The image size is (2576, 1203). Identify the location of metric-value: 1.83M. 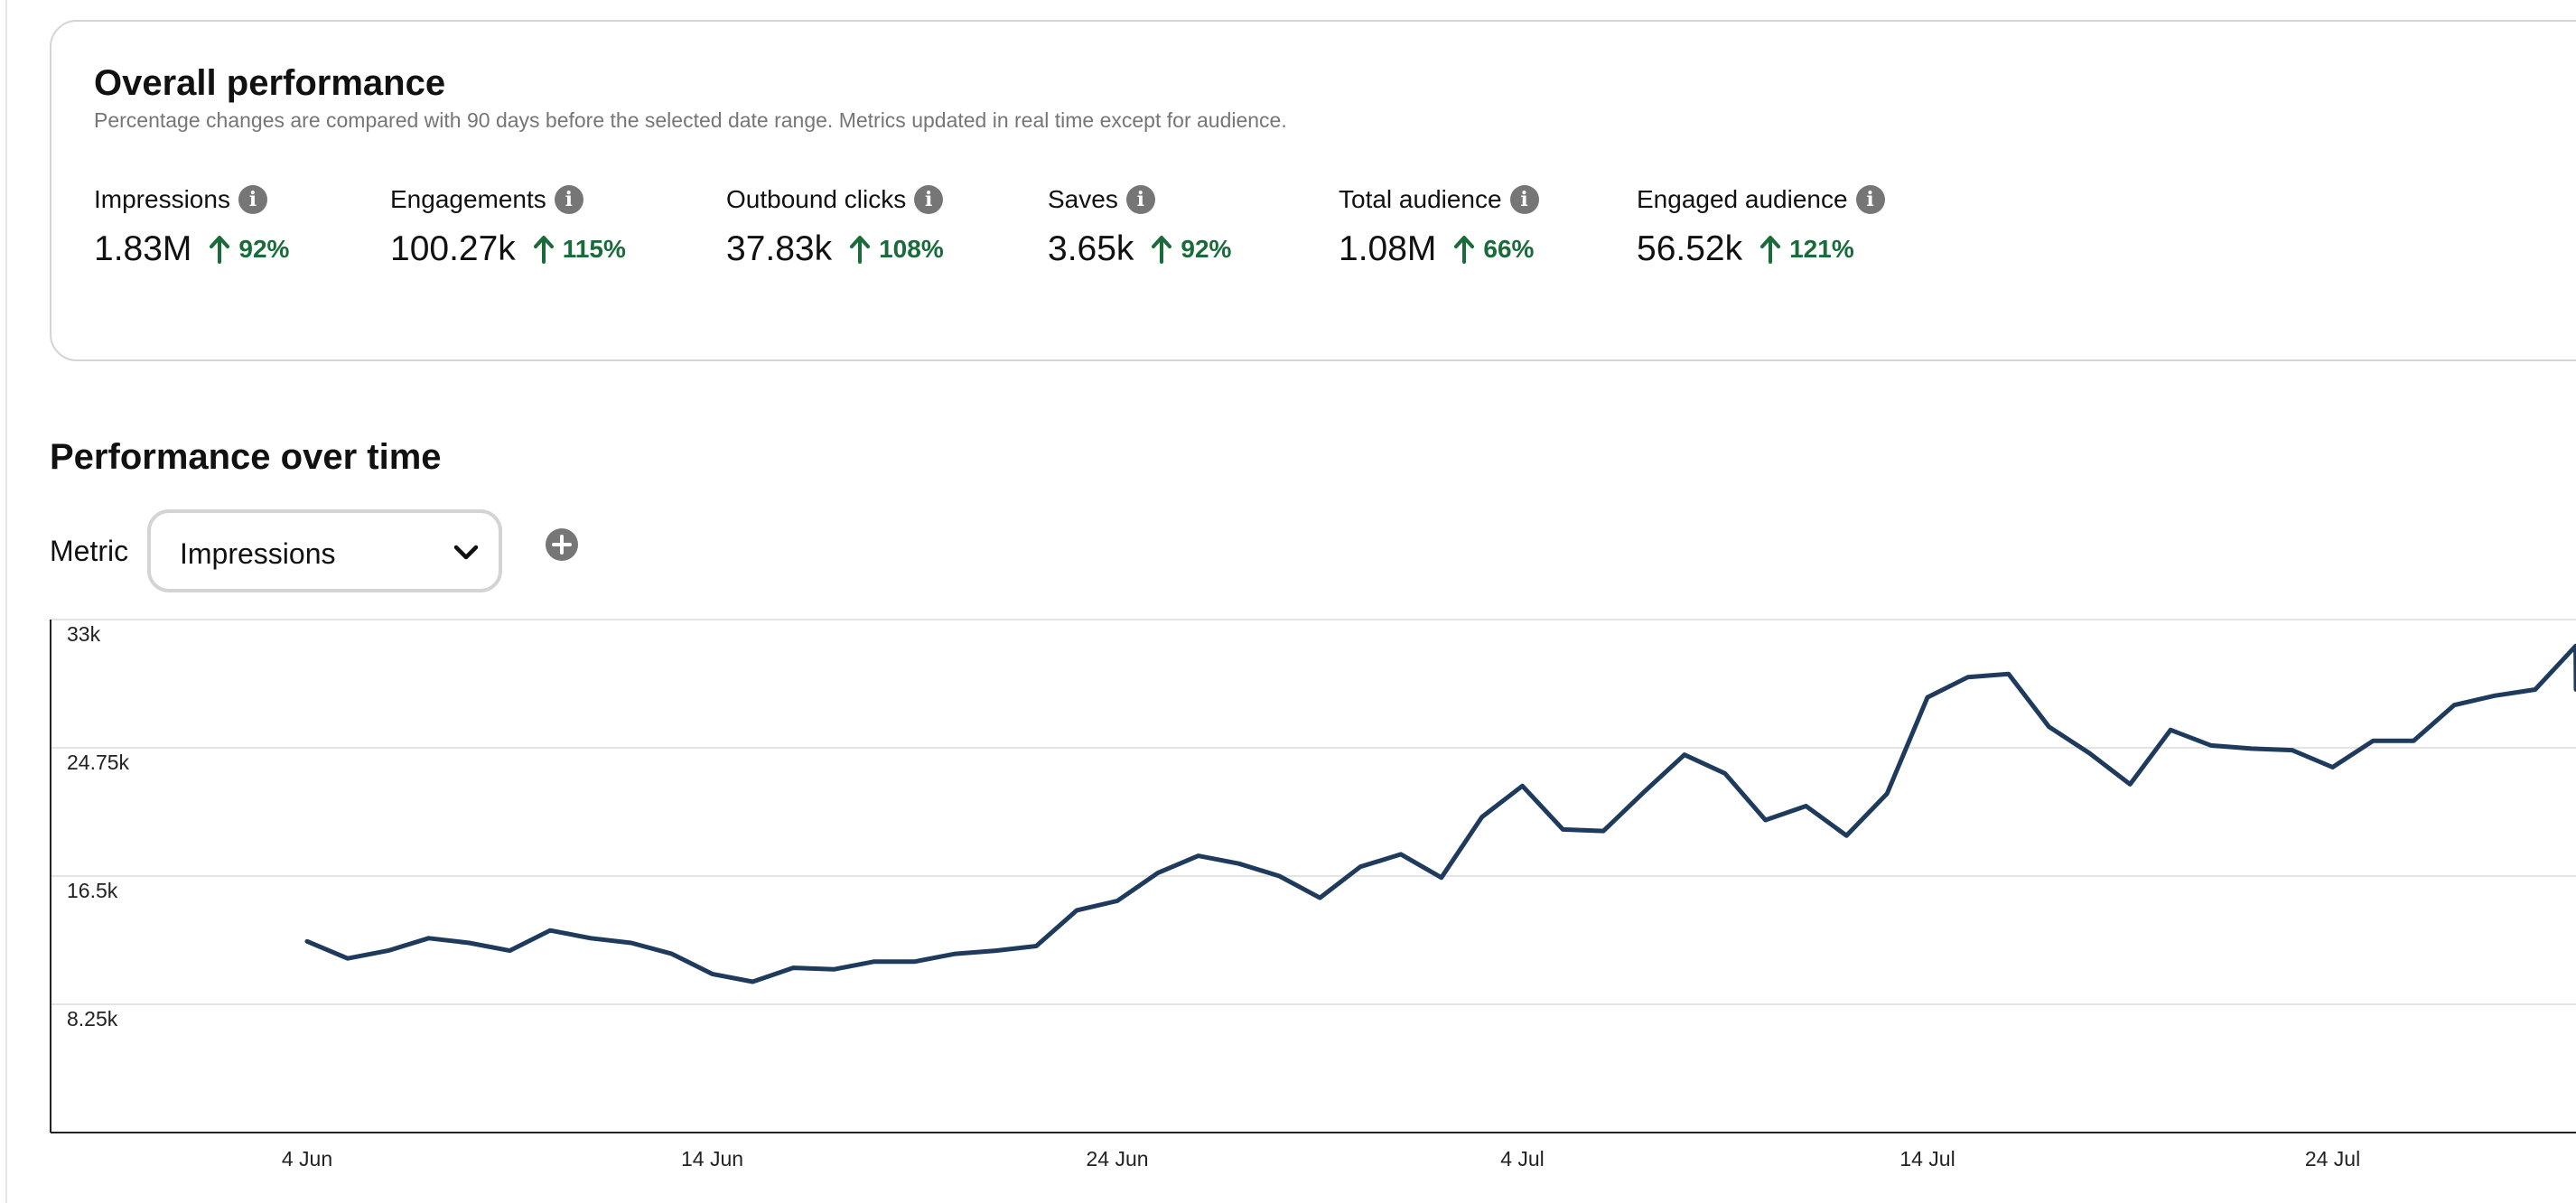
(143, 249).